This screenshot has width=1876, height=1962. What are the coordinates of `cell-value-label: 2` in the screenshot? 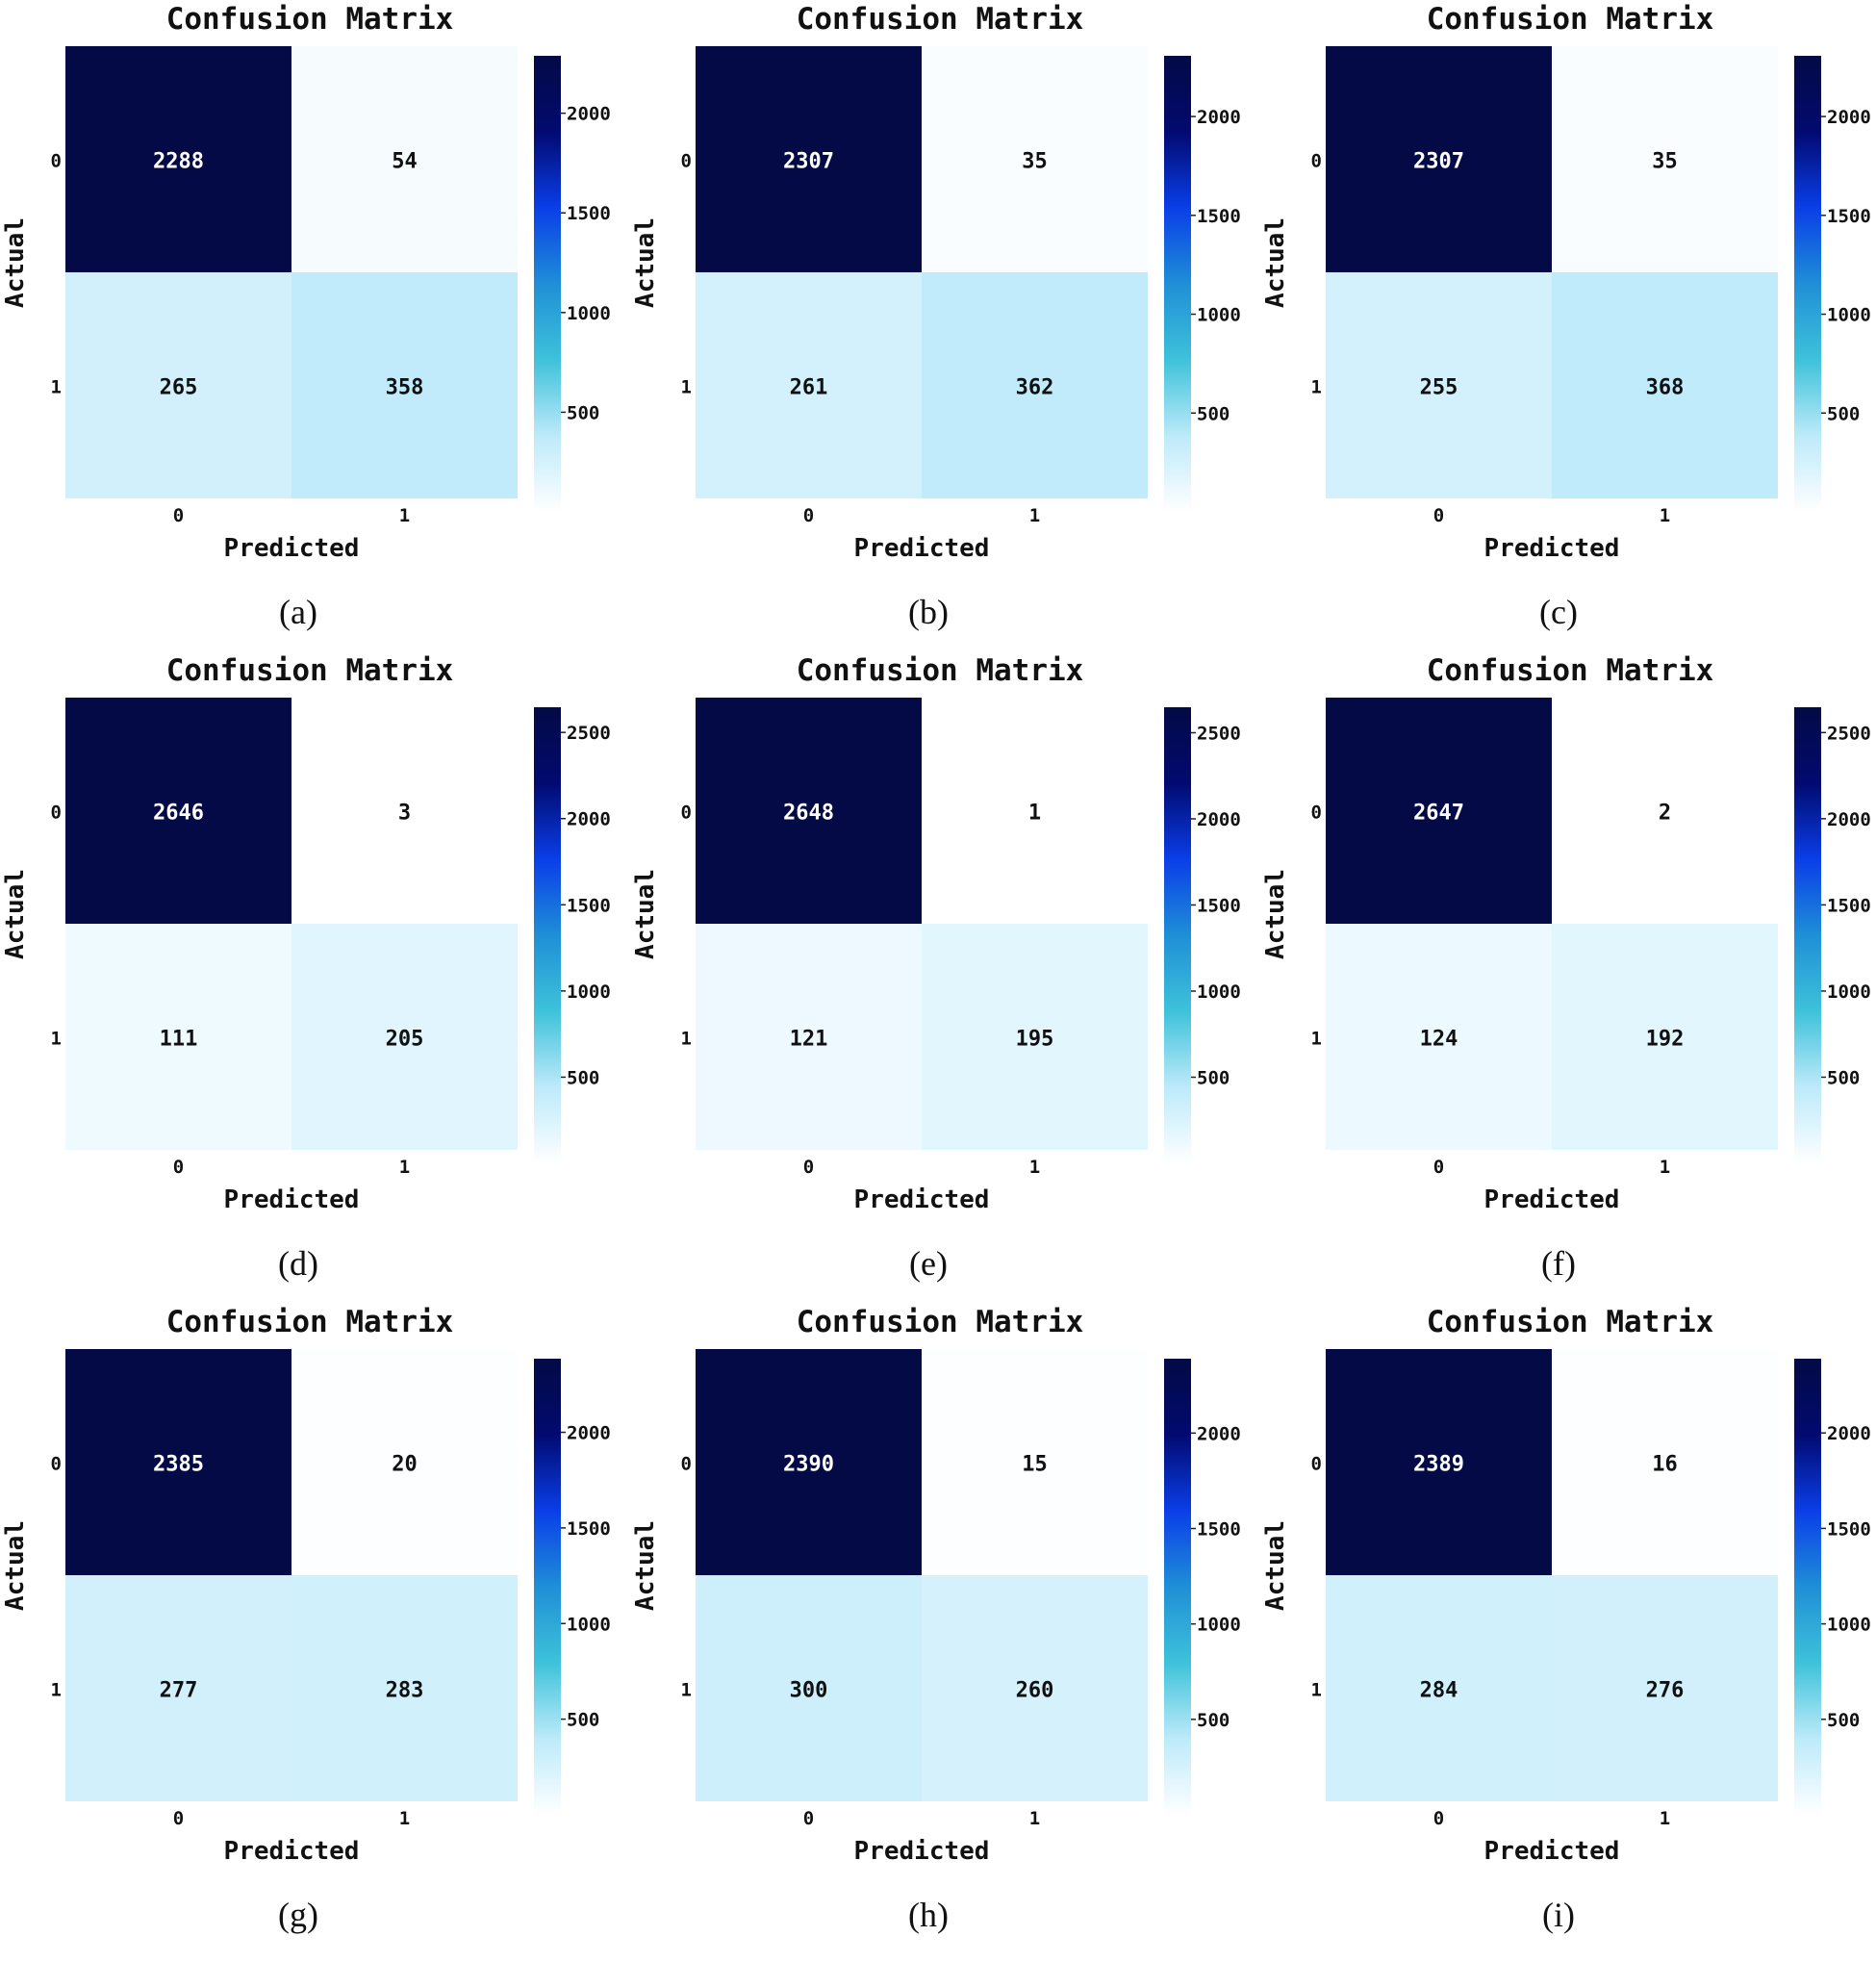 It's located at (1665, 814).